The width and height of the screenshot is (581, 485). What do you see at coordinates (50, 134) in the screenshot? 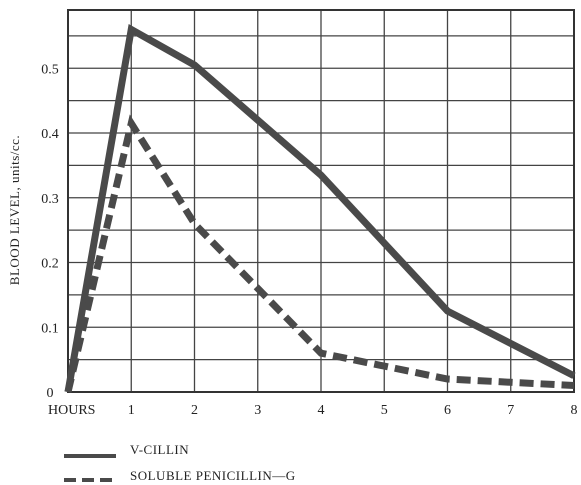
I see `y-tick-label: 0.4` at bounding box center [50, 134].